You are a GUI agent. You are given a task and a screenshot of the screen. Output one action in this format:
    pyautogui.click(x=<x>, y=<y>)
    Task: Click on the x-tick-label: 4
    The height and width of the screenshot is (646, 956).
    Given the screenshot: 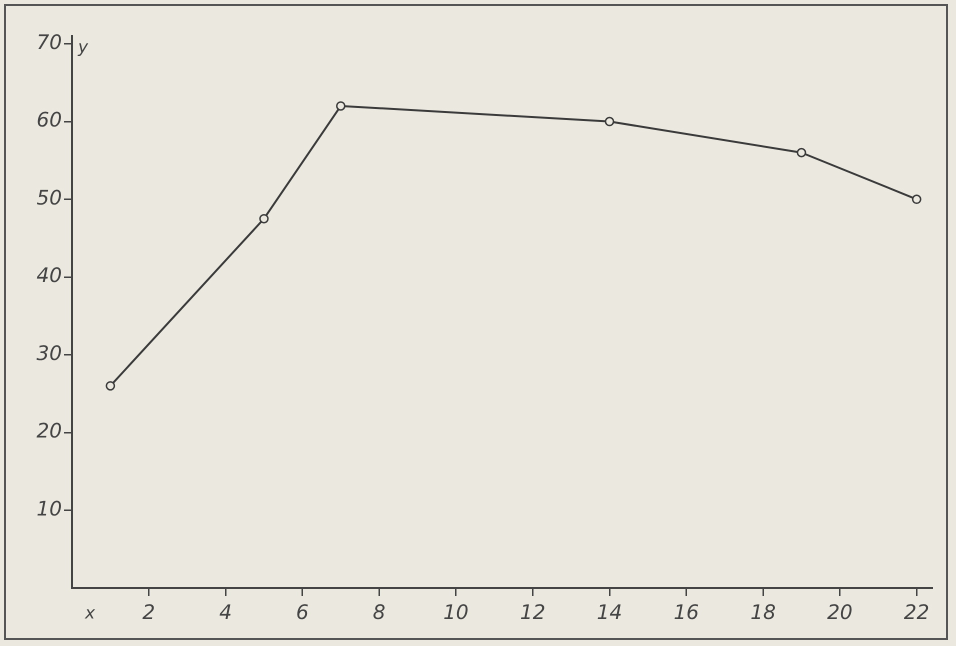 What is the action you would take?
    pyautogui.click(x=225, y=612)
    